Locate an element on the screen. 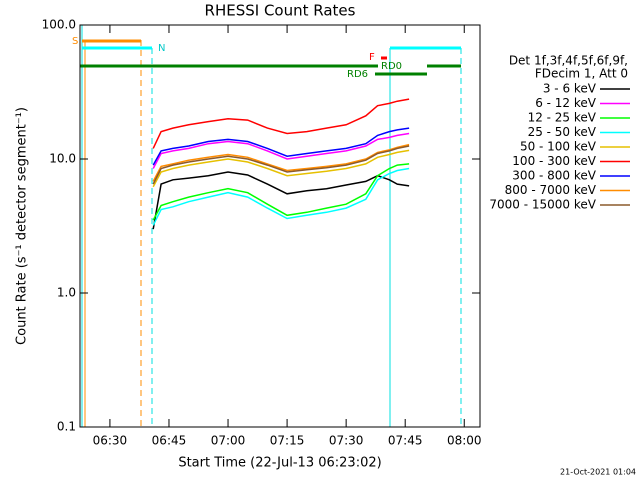 The height and width of the screenshot is (480, 640). x-tick-label: 07:30 is located at coordinates (346, 441).